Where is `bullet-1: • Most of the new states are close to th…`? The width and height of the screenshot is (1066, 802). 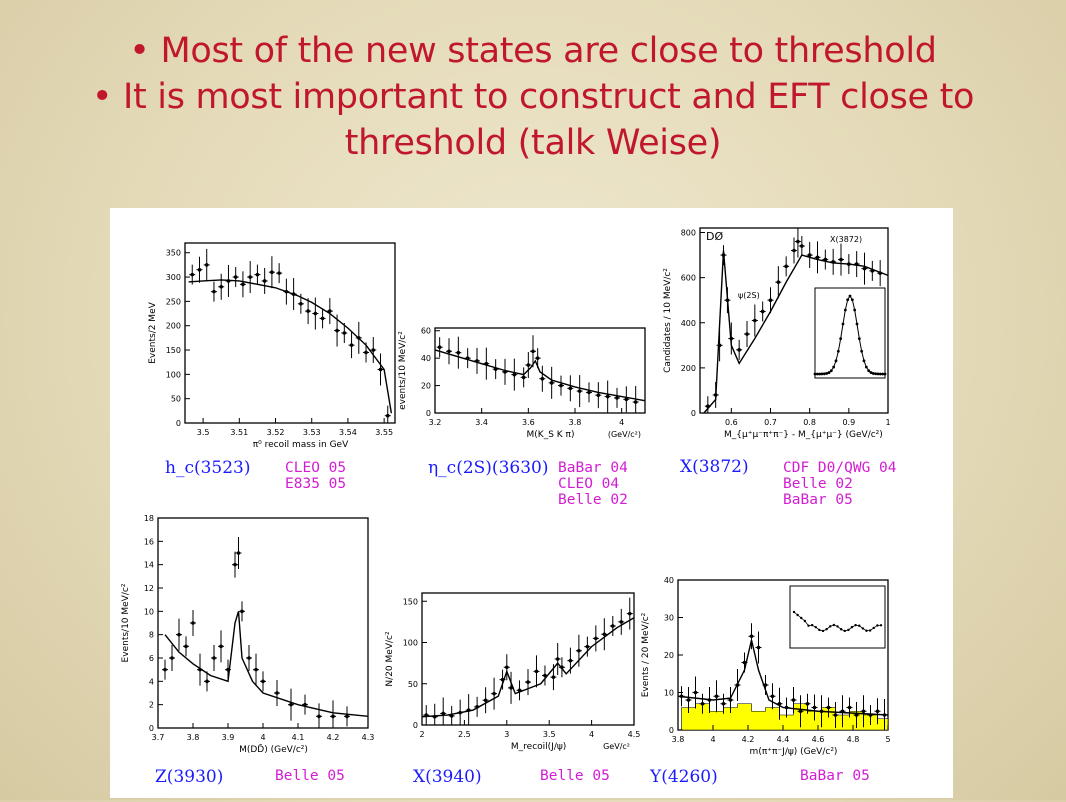 bullet-1: • Most of the new states are close to th… is located at coordinates (533, 51).